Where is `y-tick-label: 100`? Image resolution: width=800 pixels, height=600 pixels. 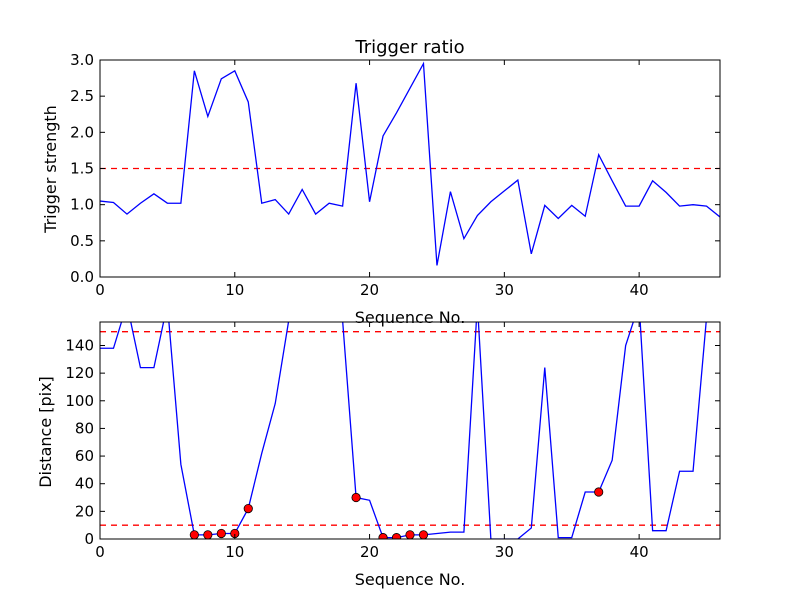
y-tick-label: 100 is located at coordinates (79, 401).